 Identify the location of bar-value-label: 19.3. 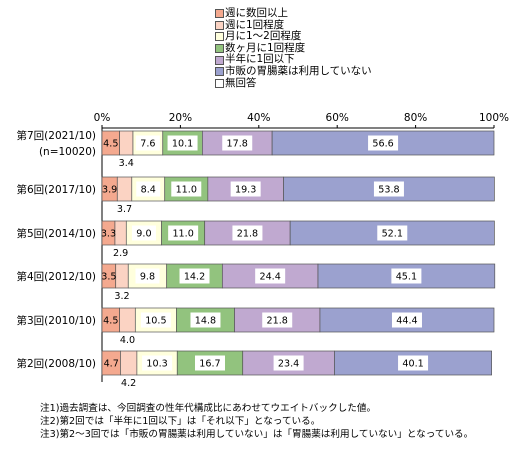
(245, 190).